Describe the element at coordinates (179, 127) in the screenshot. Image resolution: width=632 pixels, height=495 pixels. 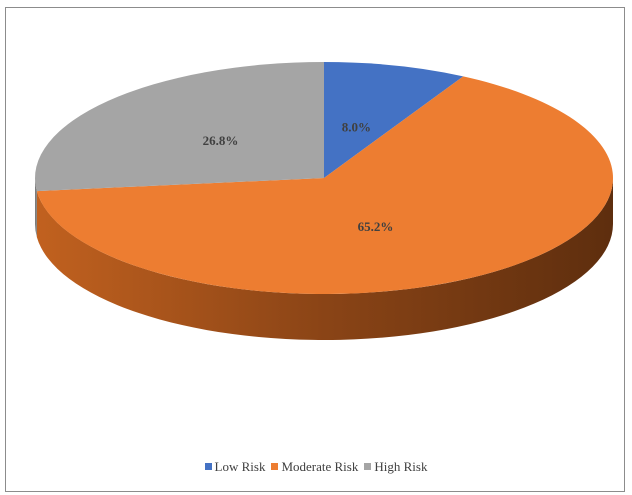
I see `pie-slice-high-risk` at that location.